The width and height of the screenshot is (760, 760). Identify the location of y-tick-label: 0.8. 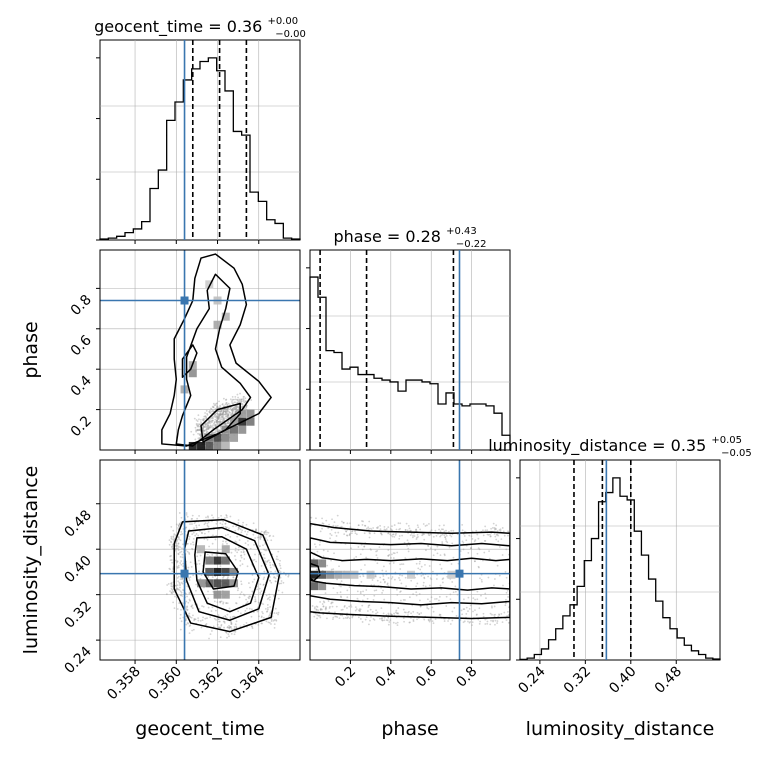
(81, 305).